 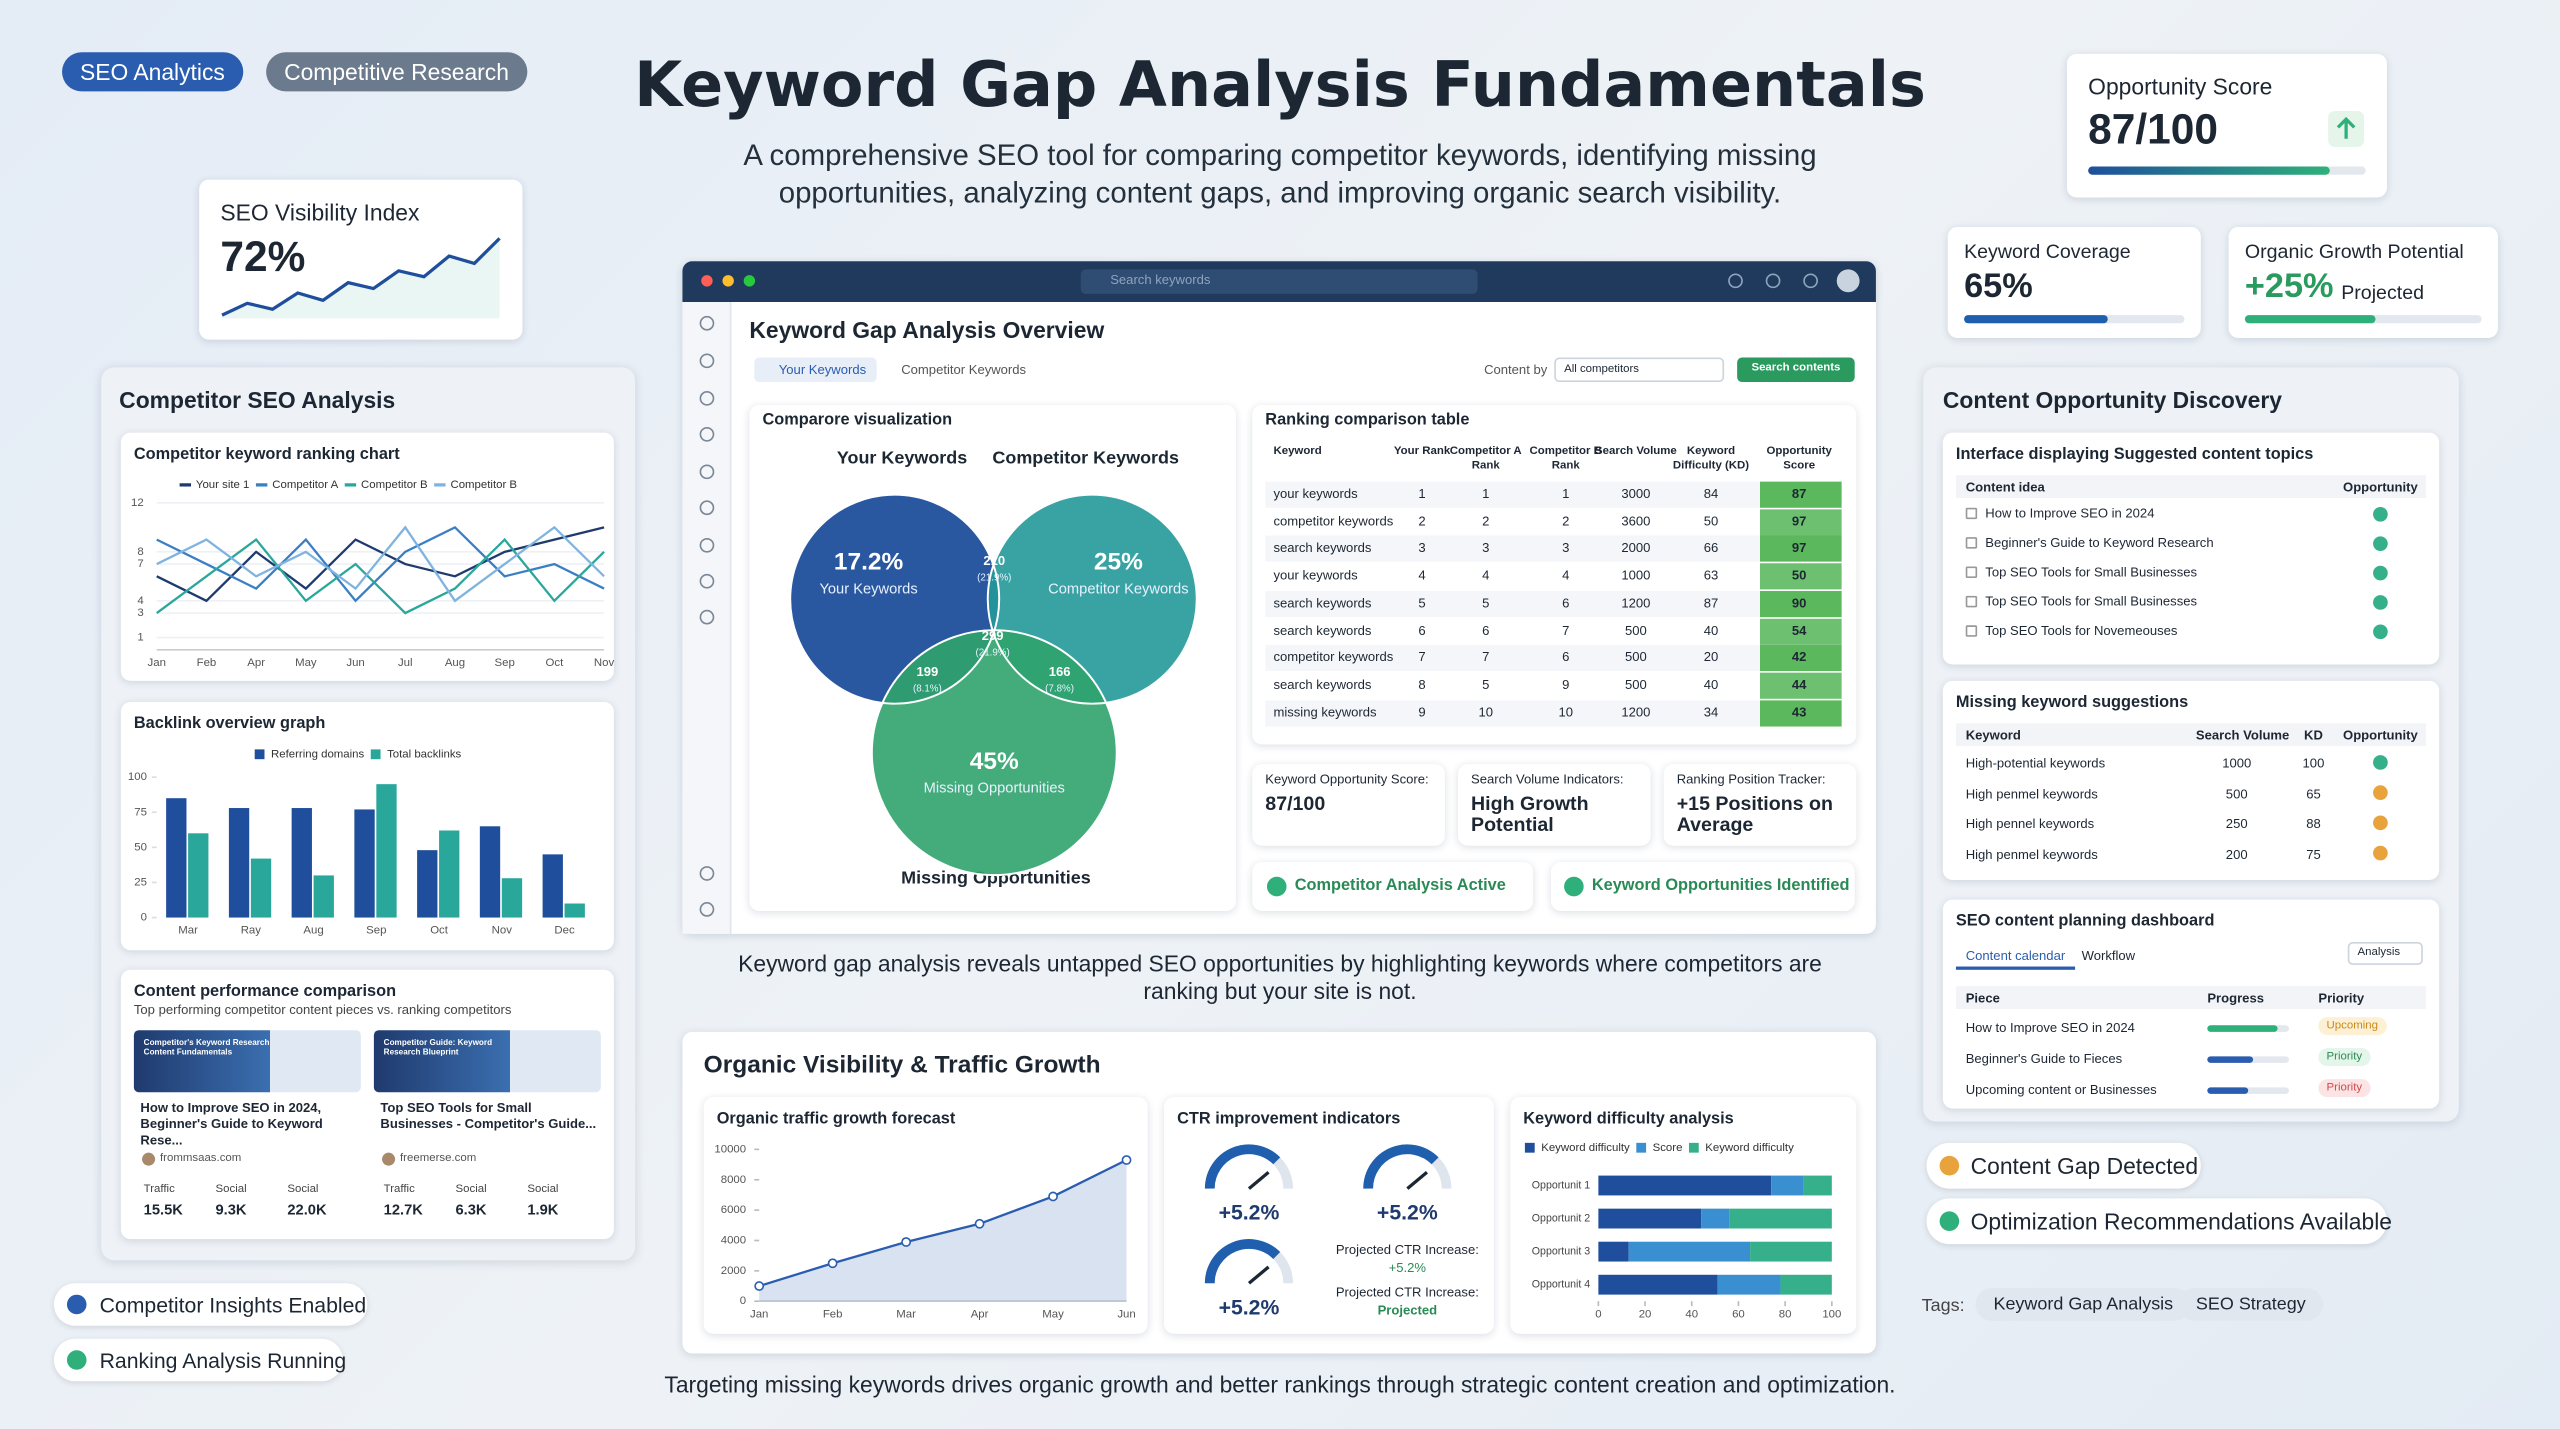 What do you see at coordinates (152, 72) in the screenshot?
I see `tag-pill: SEO Analytics` at bounding box center [152, 72].